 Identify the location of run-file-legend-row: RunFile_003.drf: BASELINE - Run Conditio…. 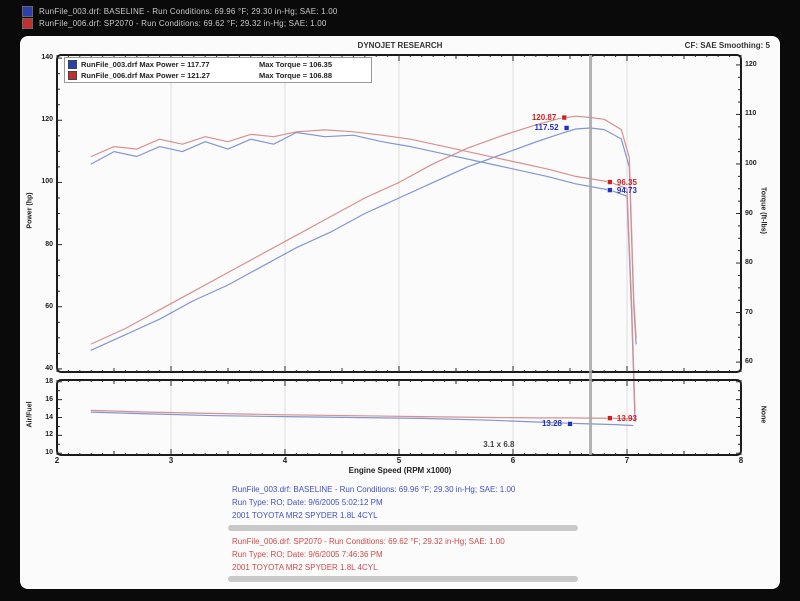
(180, 11).